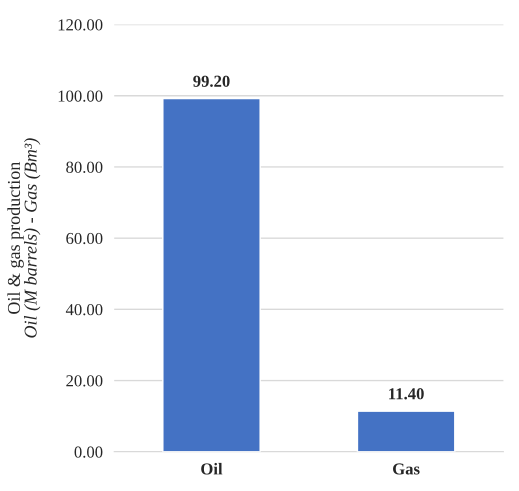  Describe the element at coordinates (23, 238) in the screenshot. I see `y-axis-title: Oil & gas production Oil (M barrels) - Gas (Bm³)` at that location.